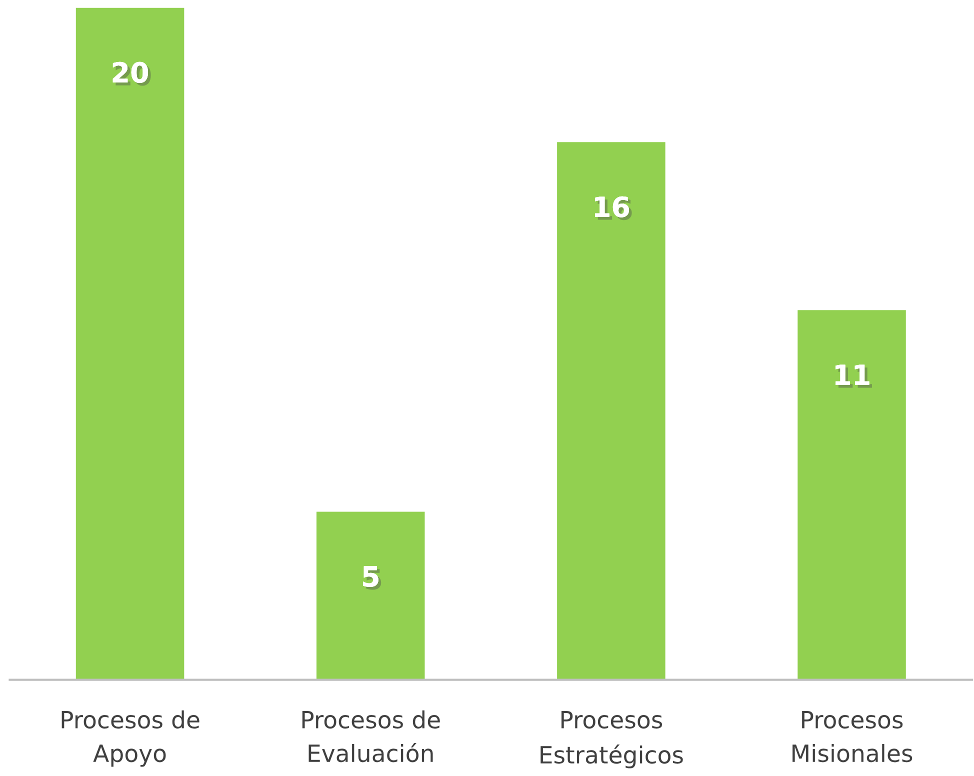 The height and width of the screenshot is (776, 974). Describe the element at coordinates (131, 738) in the screenshot. I see `x-tick-label: Procesos de Apoyo` at that location.